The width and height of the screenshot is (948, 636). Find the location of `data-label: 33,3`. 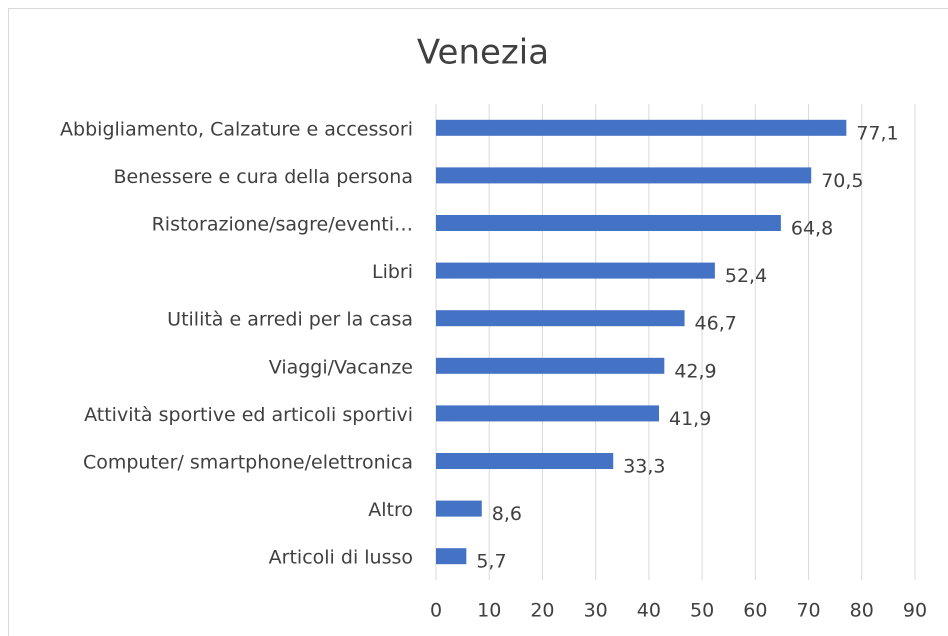

data-label: 33,3 is located at coordinates (644, 467).